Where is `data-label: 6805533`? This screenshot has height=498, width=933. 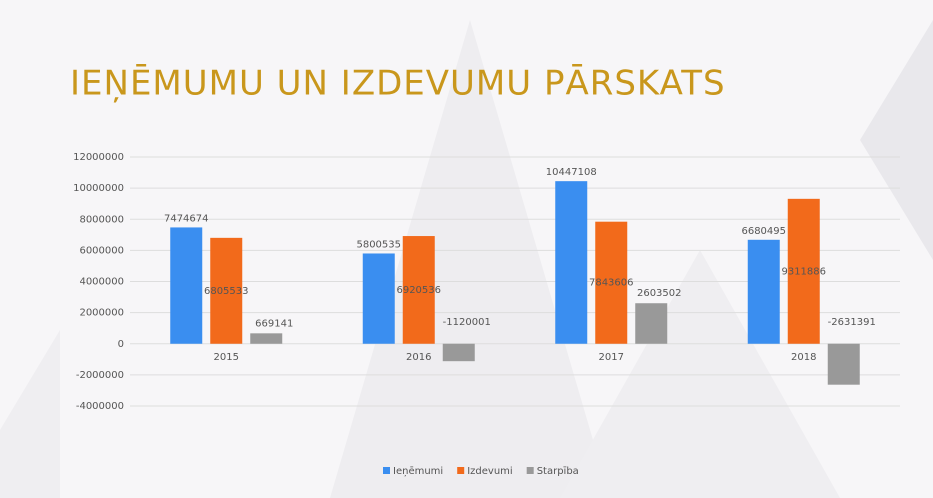 data-label: 6805533 is located at coordinates (226, 291).